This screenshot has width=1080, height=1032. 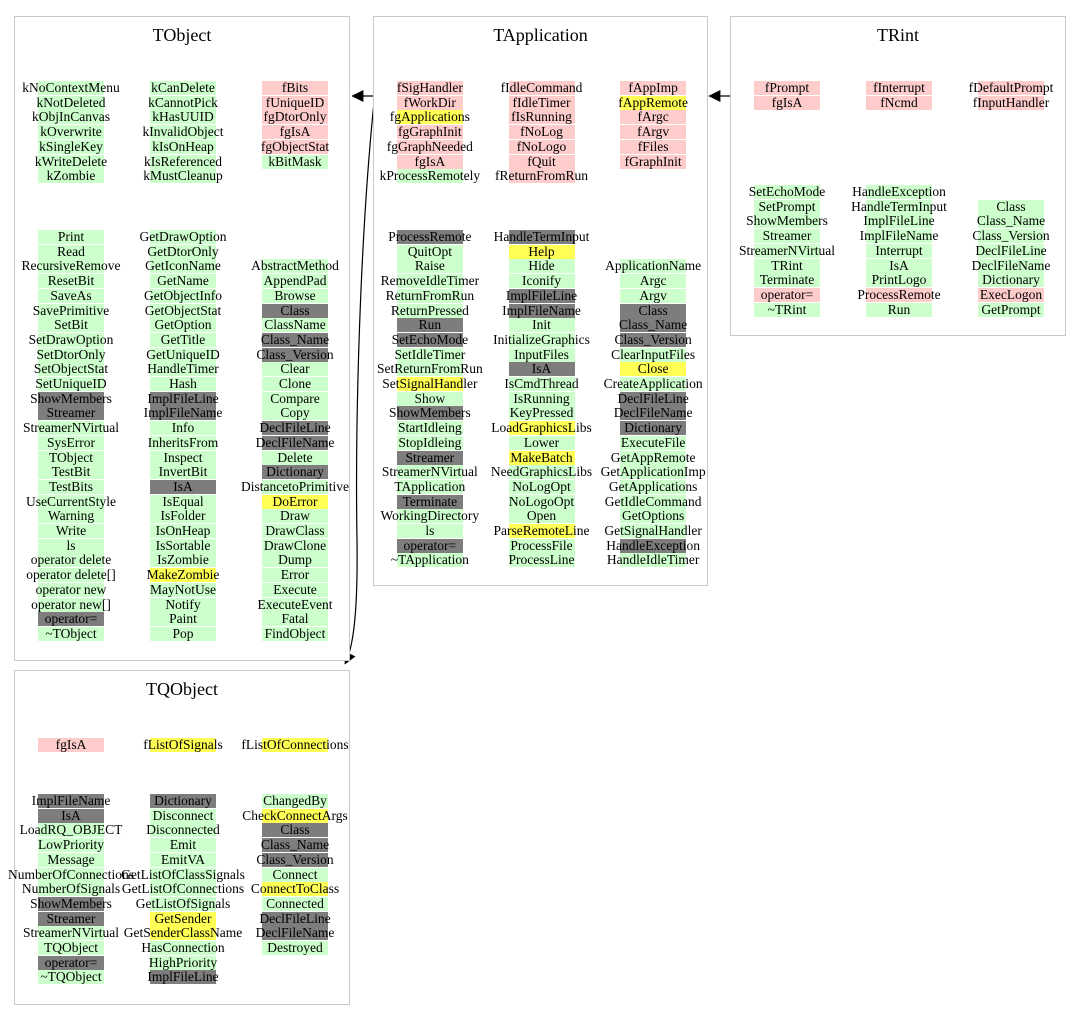 What do you see at coordinates (71, 560) in the screenshot?
I see `method-cell-operator-delete: operator delete` at bounding box center [71, 560].